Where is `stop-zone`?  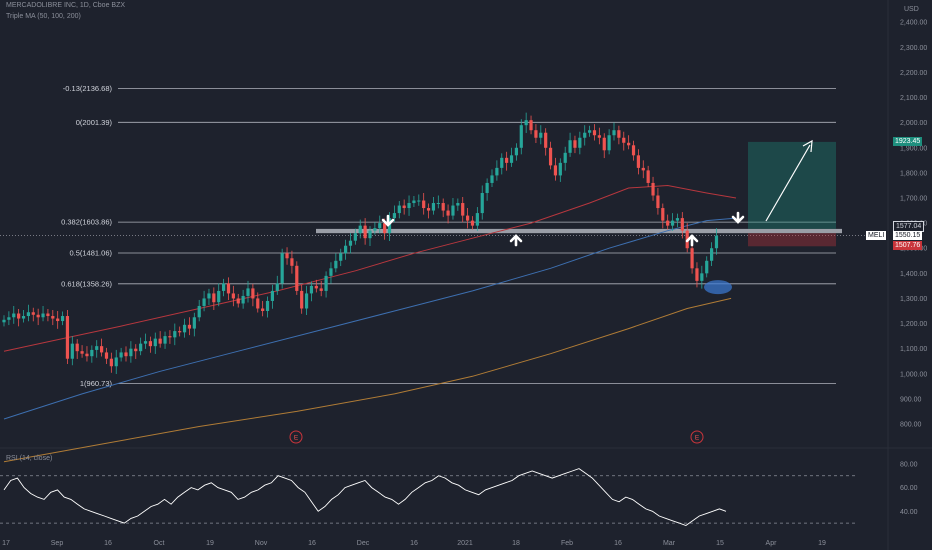
stop-zone is located at coordinates (792, 240).